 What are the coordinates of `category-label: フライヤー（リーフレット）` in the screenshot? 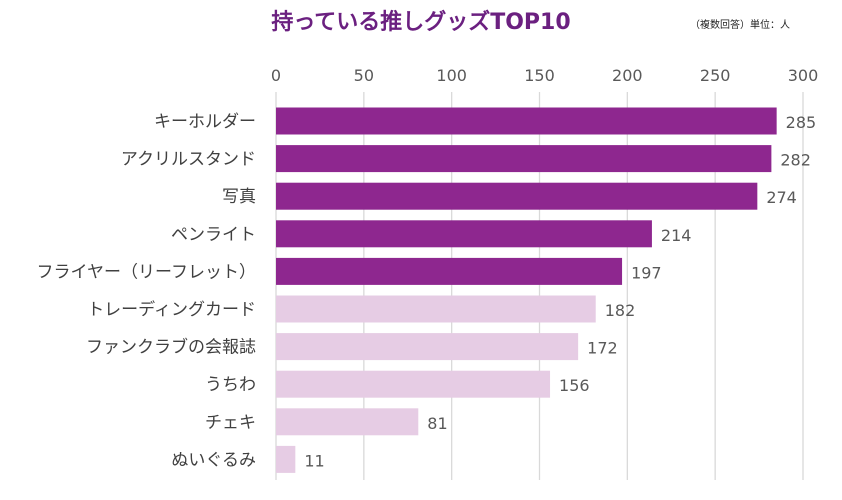 It's located at (146, 272).